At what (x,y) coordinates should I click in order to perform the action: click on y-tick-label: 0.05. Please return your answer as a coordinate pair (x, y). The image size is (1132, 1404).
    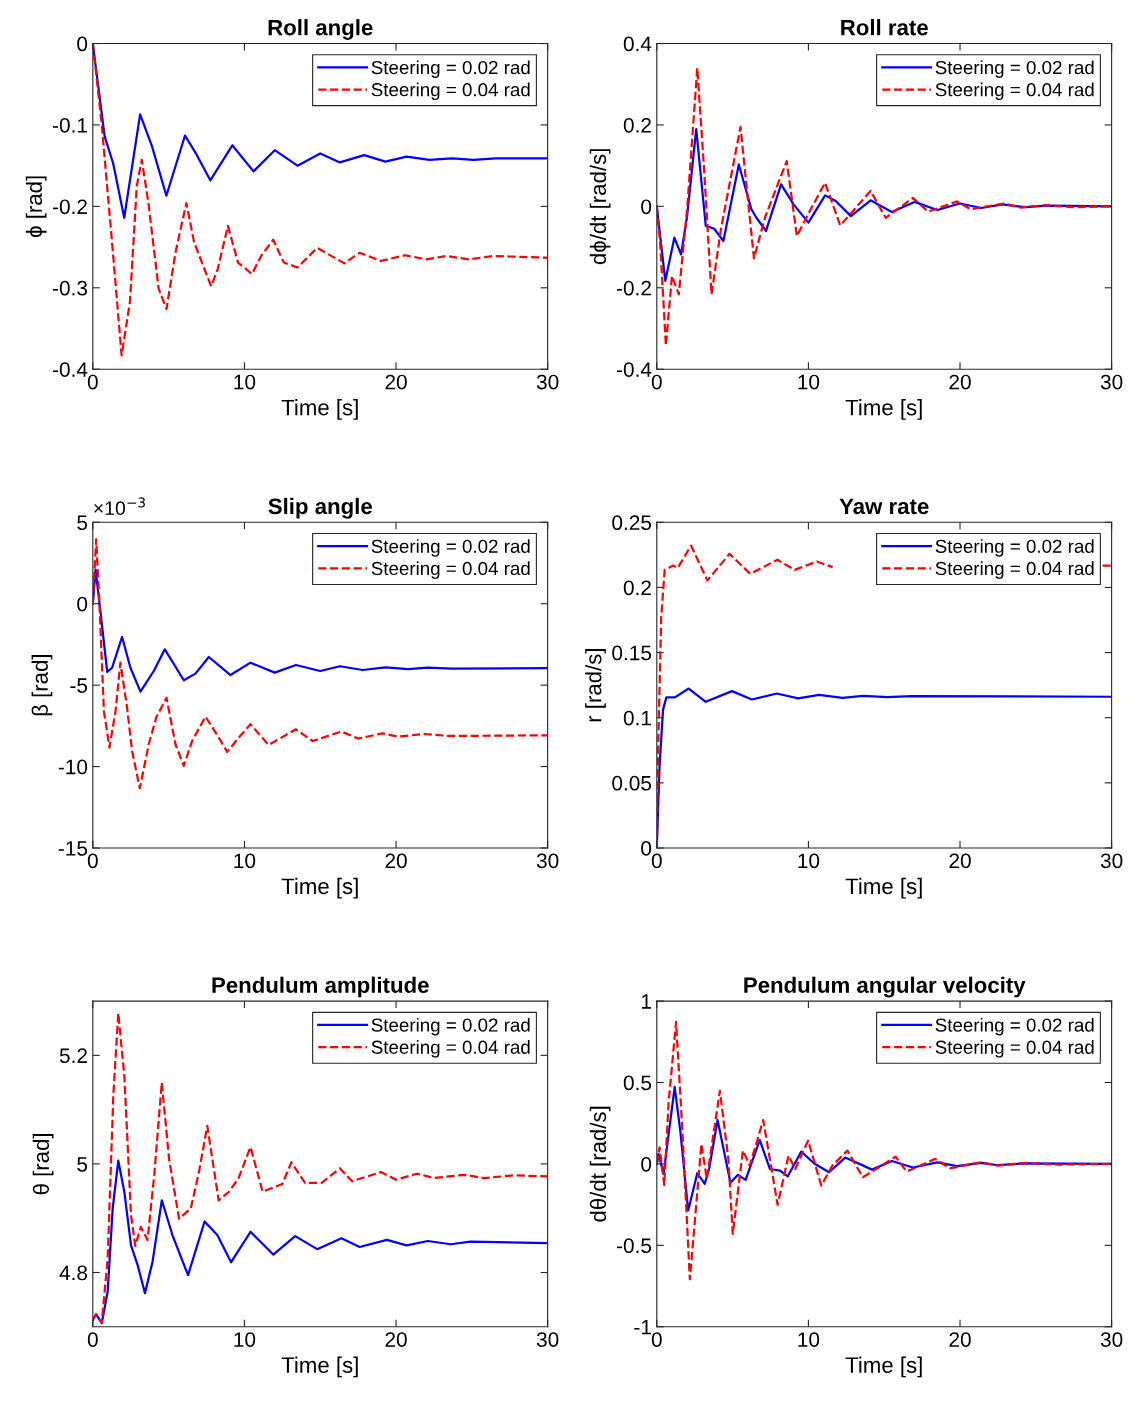
    Looking at the image, I should click on (632, 783).